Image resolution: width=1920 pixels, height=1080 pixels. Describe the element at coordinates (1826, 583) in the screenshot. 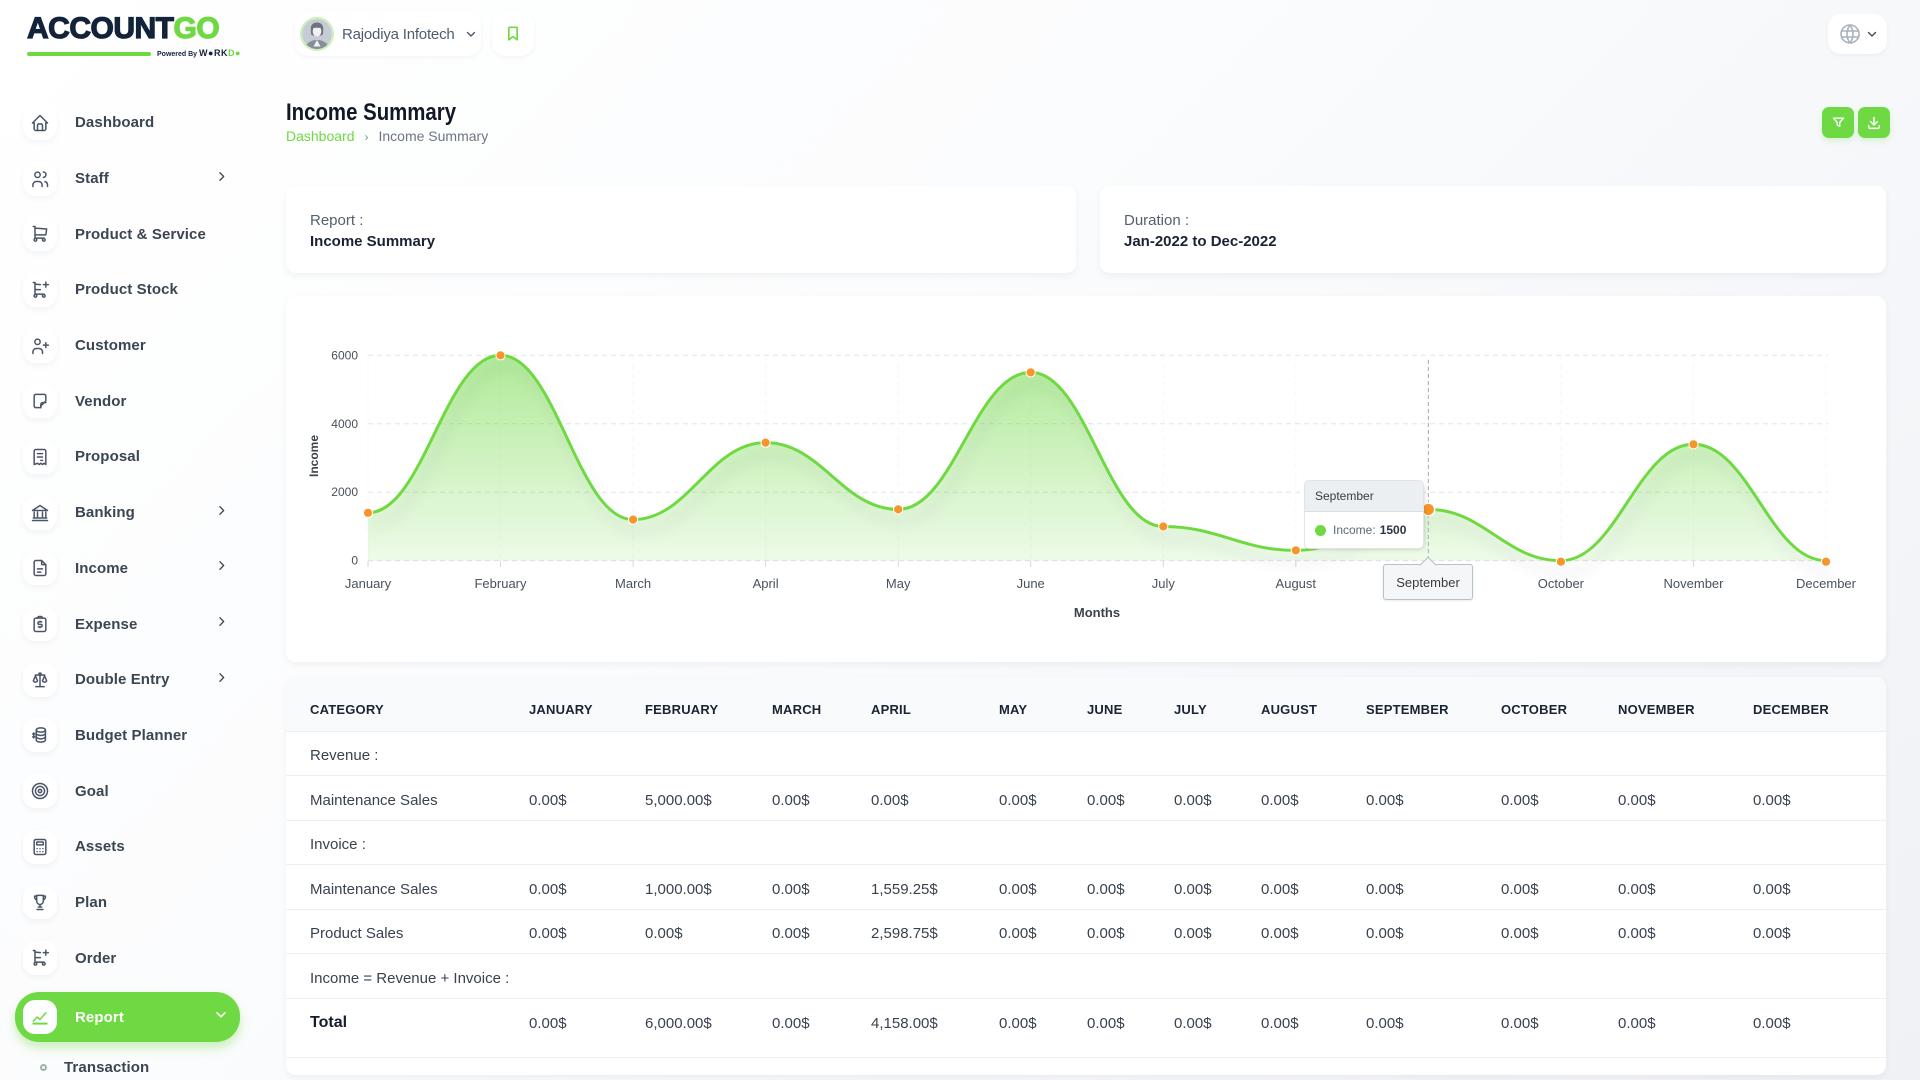

I see `svg-text: December` at that location.